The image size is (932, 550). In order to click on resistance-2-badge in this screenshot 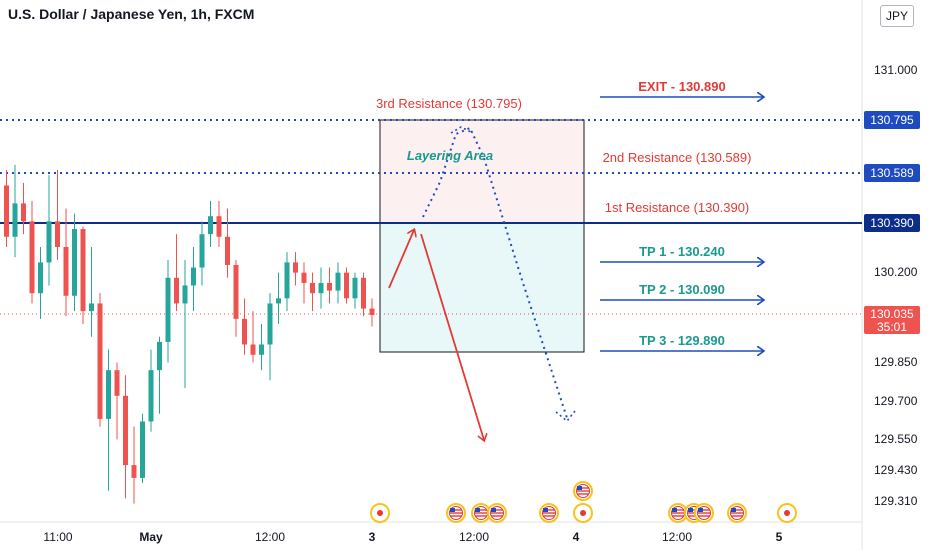, I will do `click(892, 173)`.